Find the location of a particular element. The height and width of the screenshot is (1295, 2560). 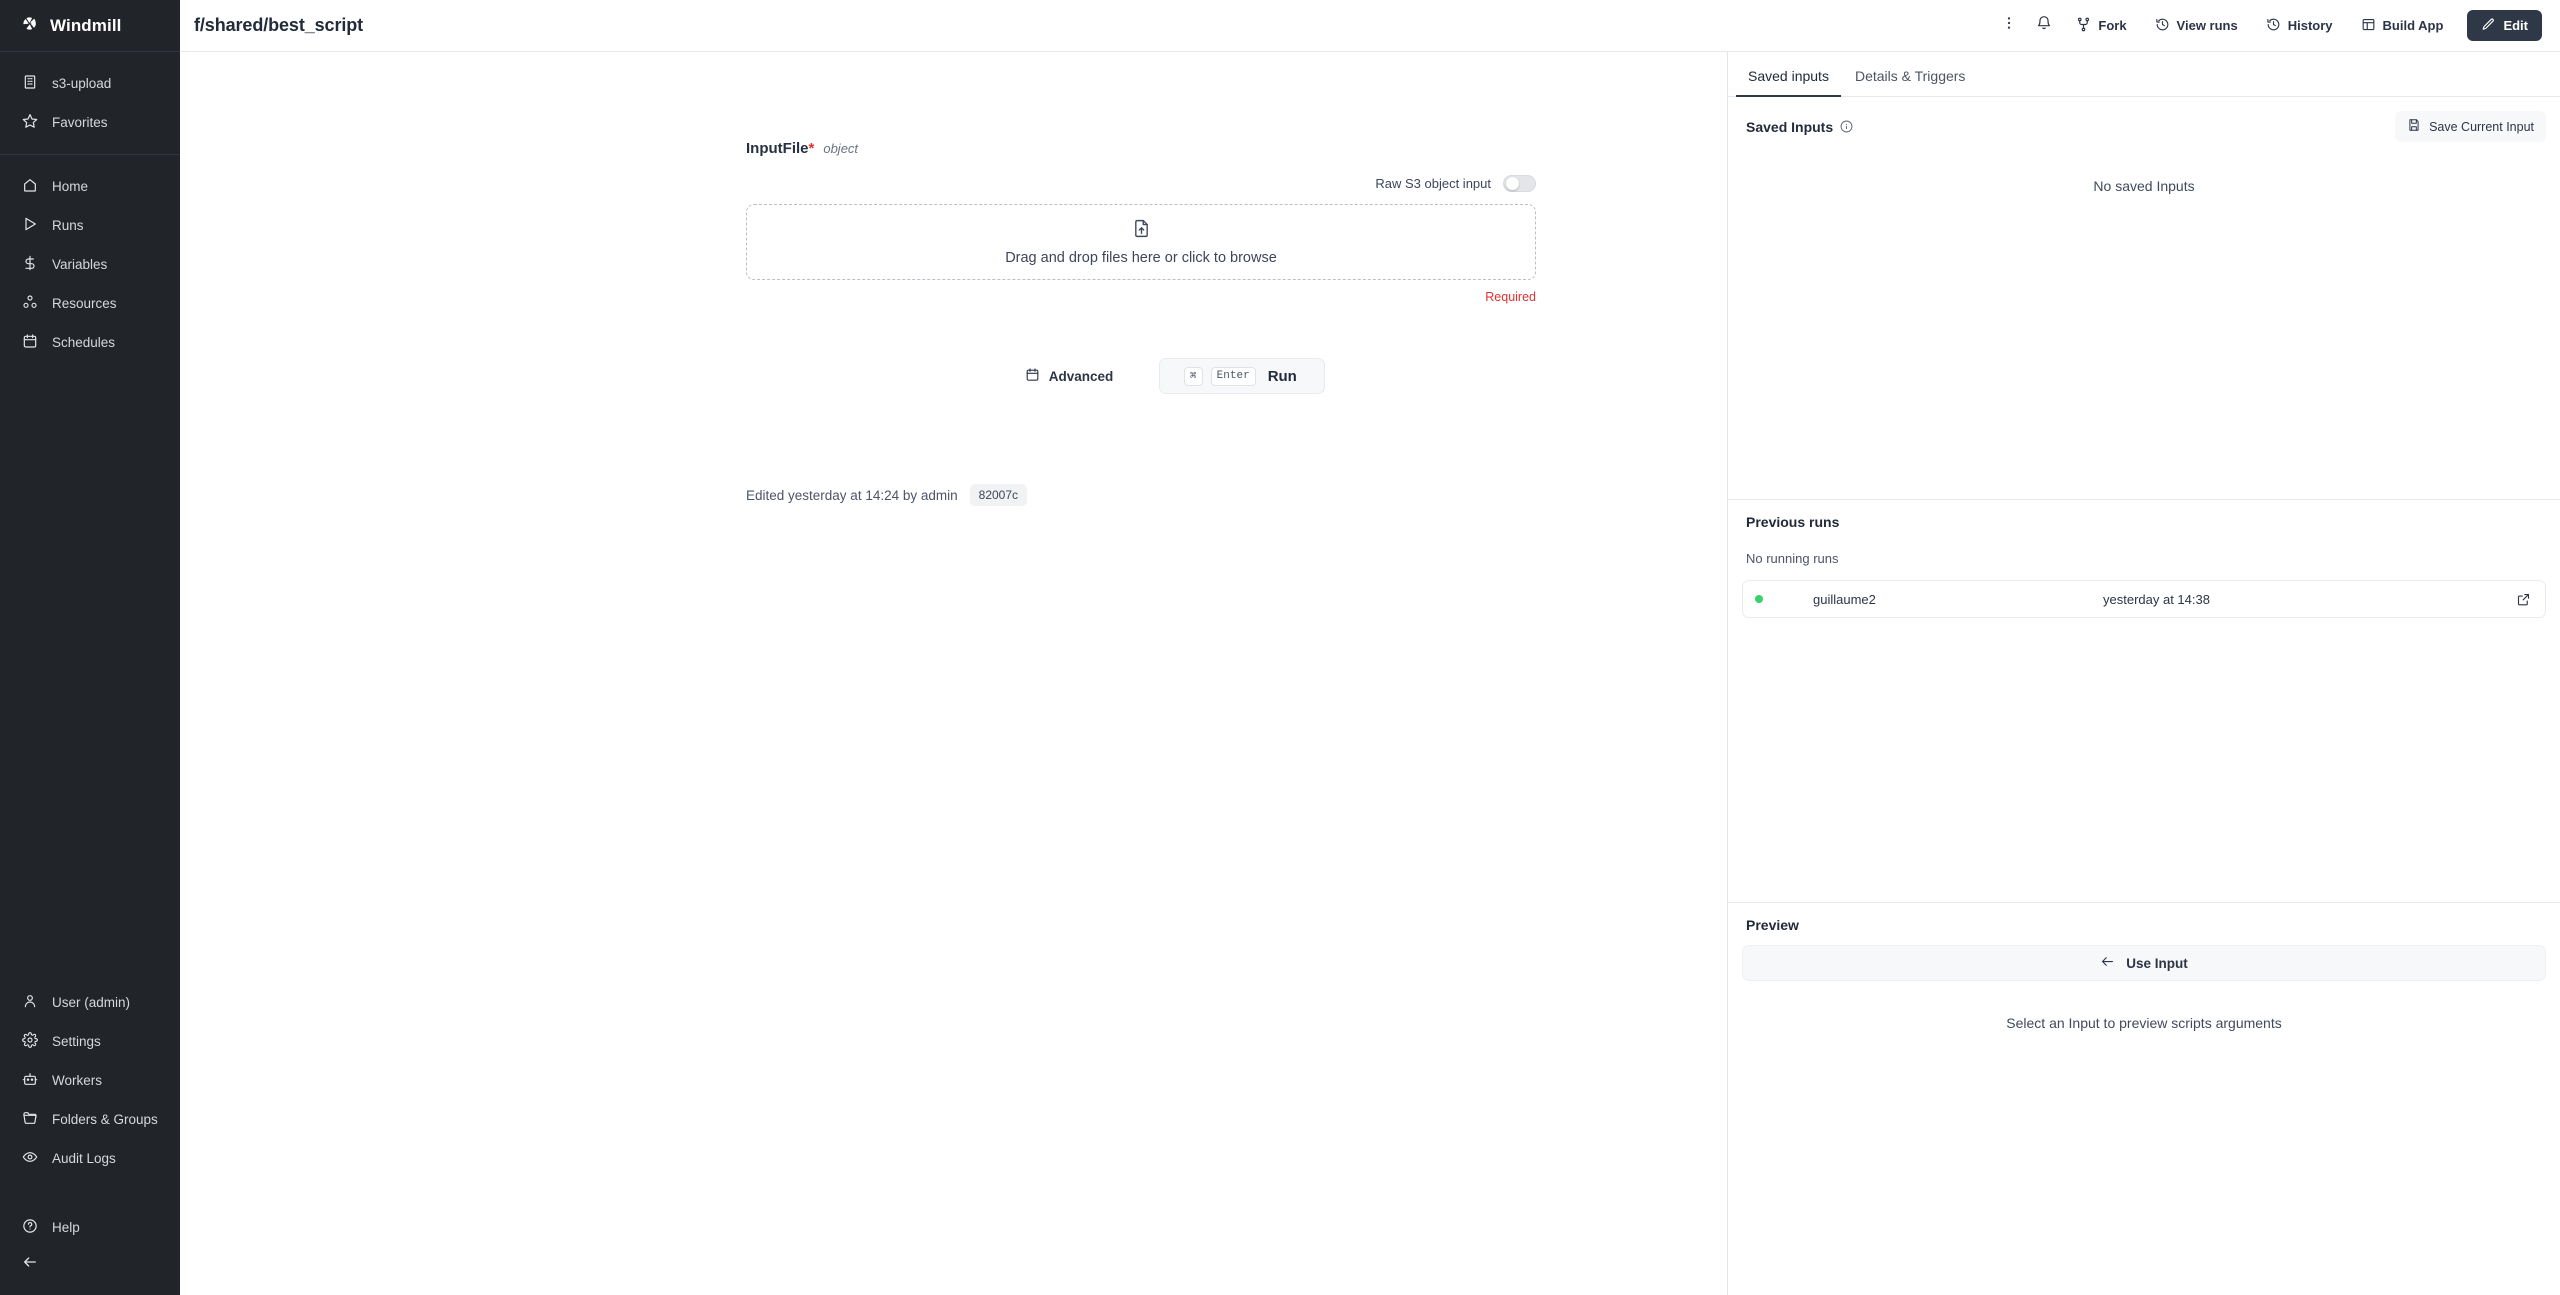

more-vertical-icon is located at coordinates (2009, 25).